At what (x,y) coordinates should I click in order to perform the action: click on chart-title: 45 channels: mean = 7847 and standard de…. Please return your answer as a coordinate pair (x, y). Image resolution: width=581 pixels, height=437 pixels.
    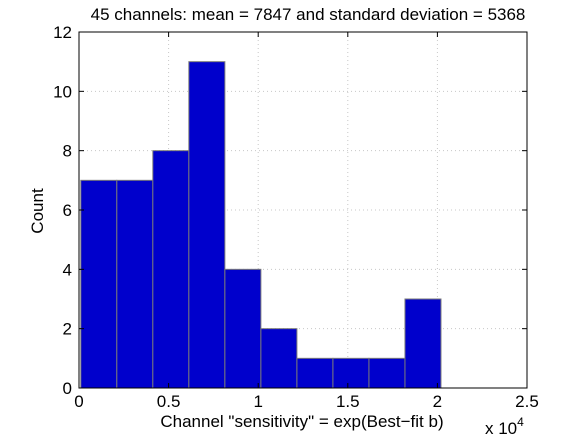
    Looking at the image, I should click on (308, 14).